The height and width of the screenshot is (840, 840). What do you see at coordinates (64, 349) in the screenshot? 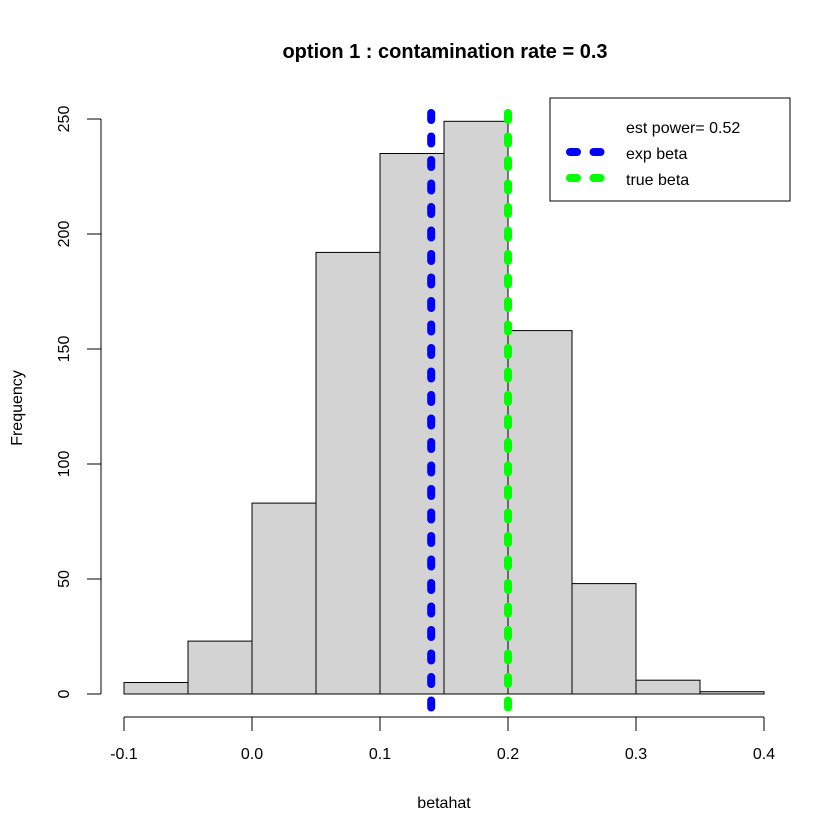
I see `y-tick-label: 150` at bounding box center [64, 349].